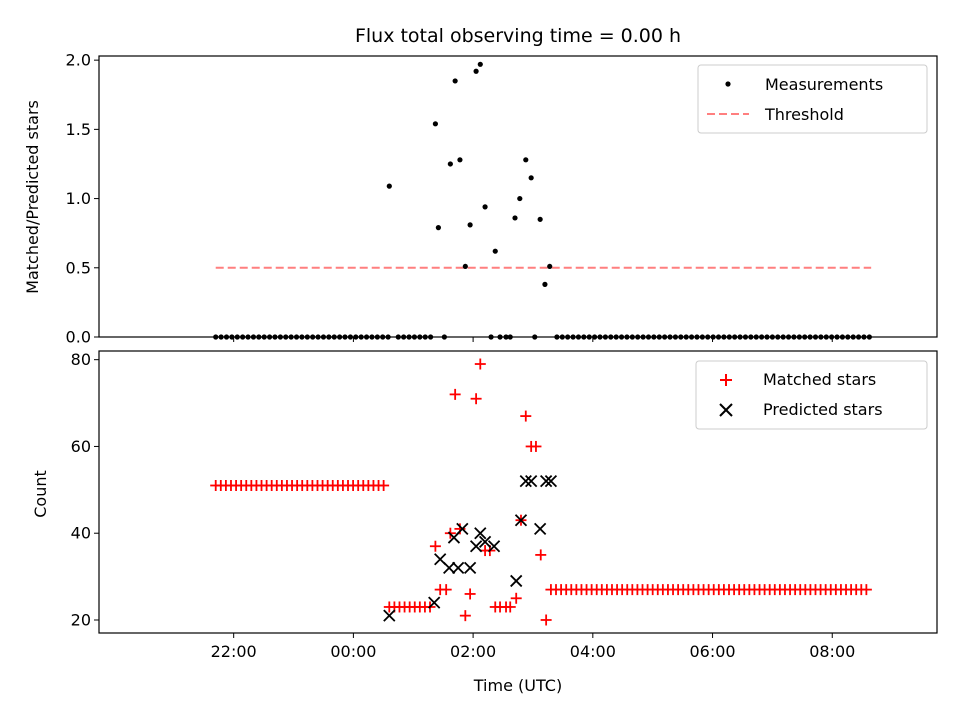  I want to click on bottom-x-axis-label: Time (UTC), so click(517, 685).